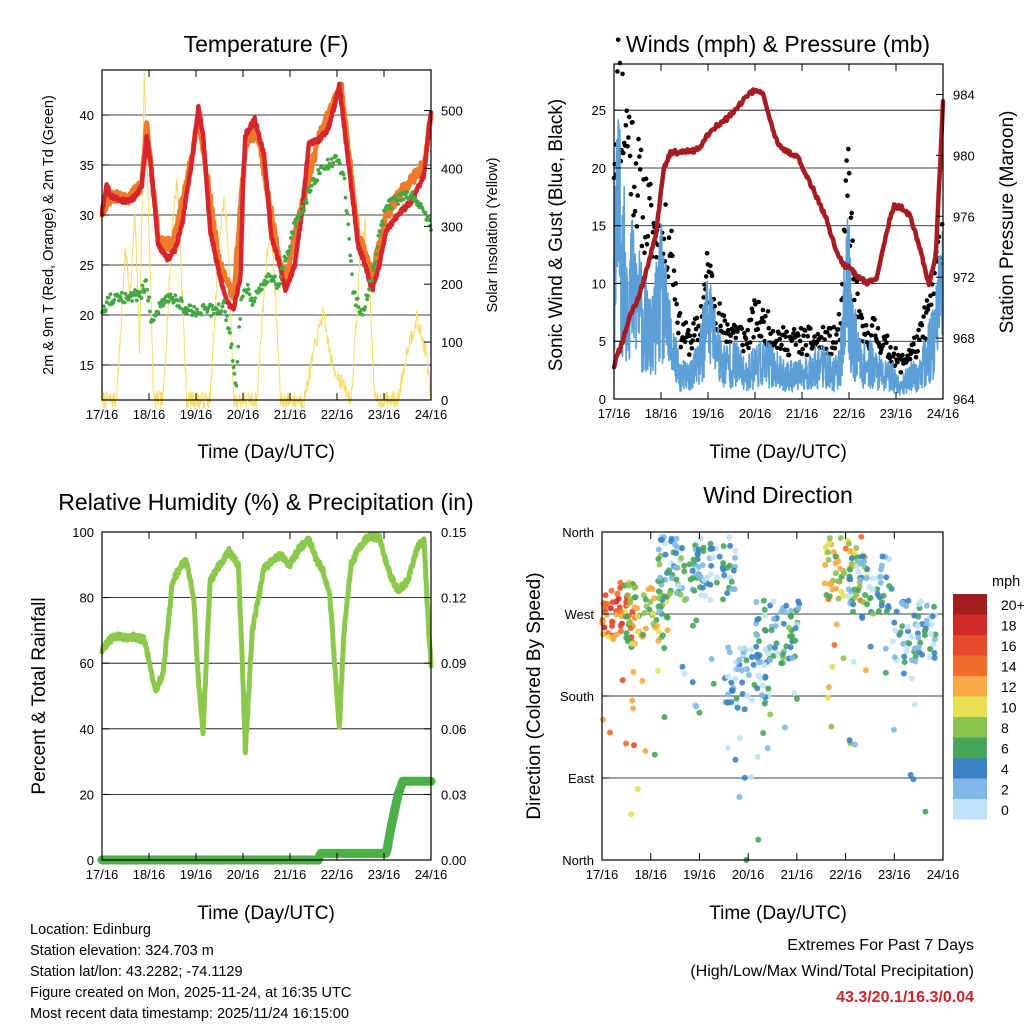 This screenshot has width=1024, height=1025. I want to click on legend-swatch, so click(970, 686).